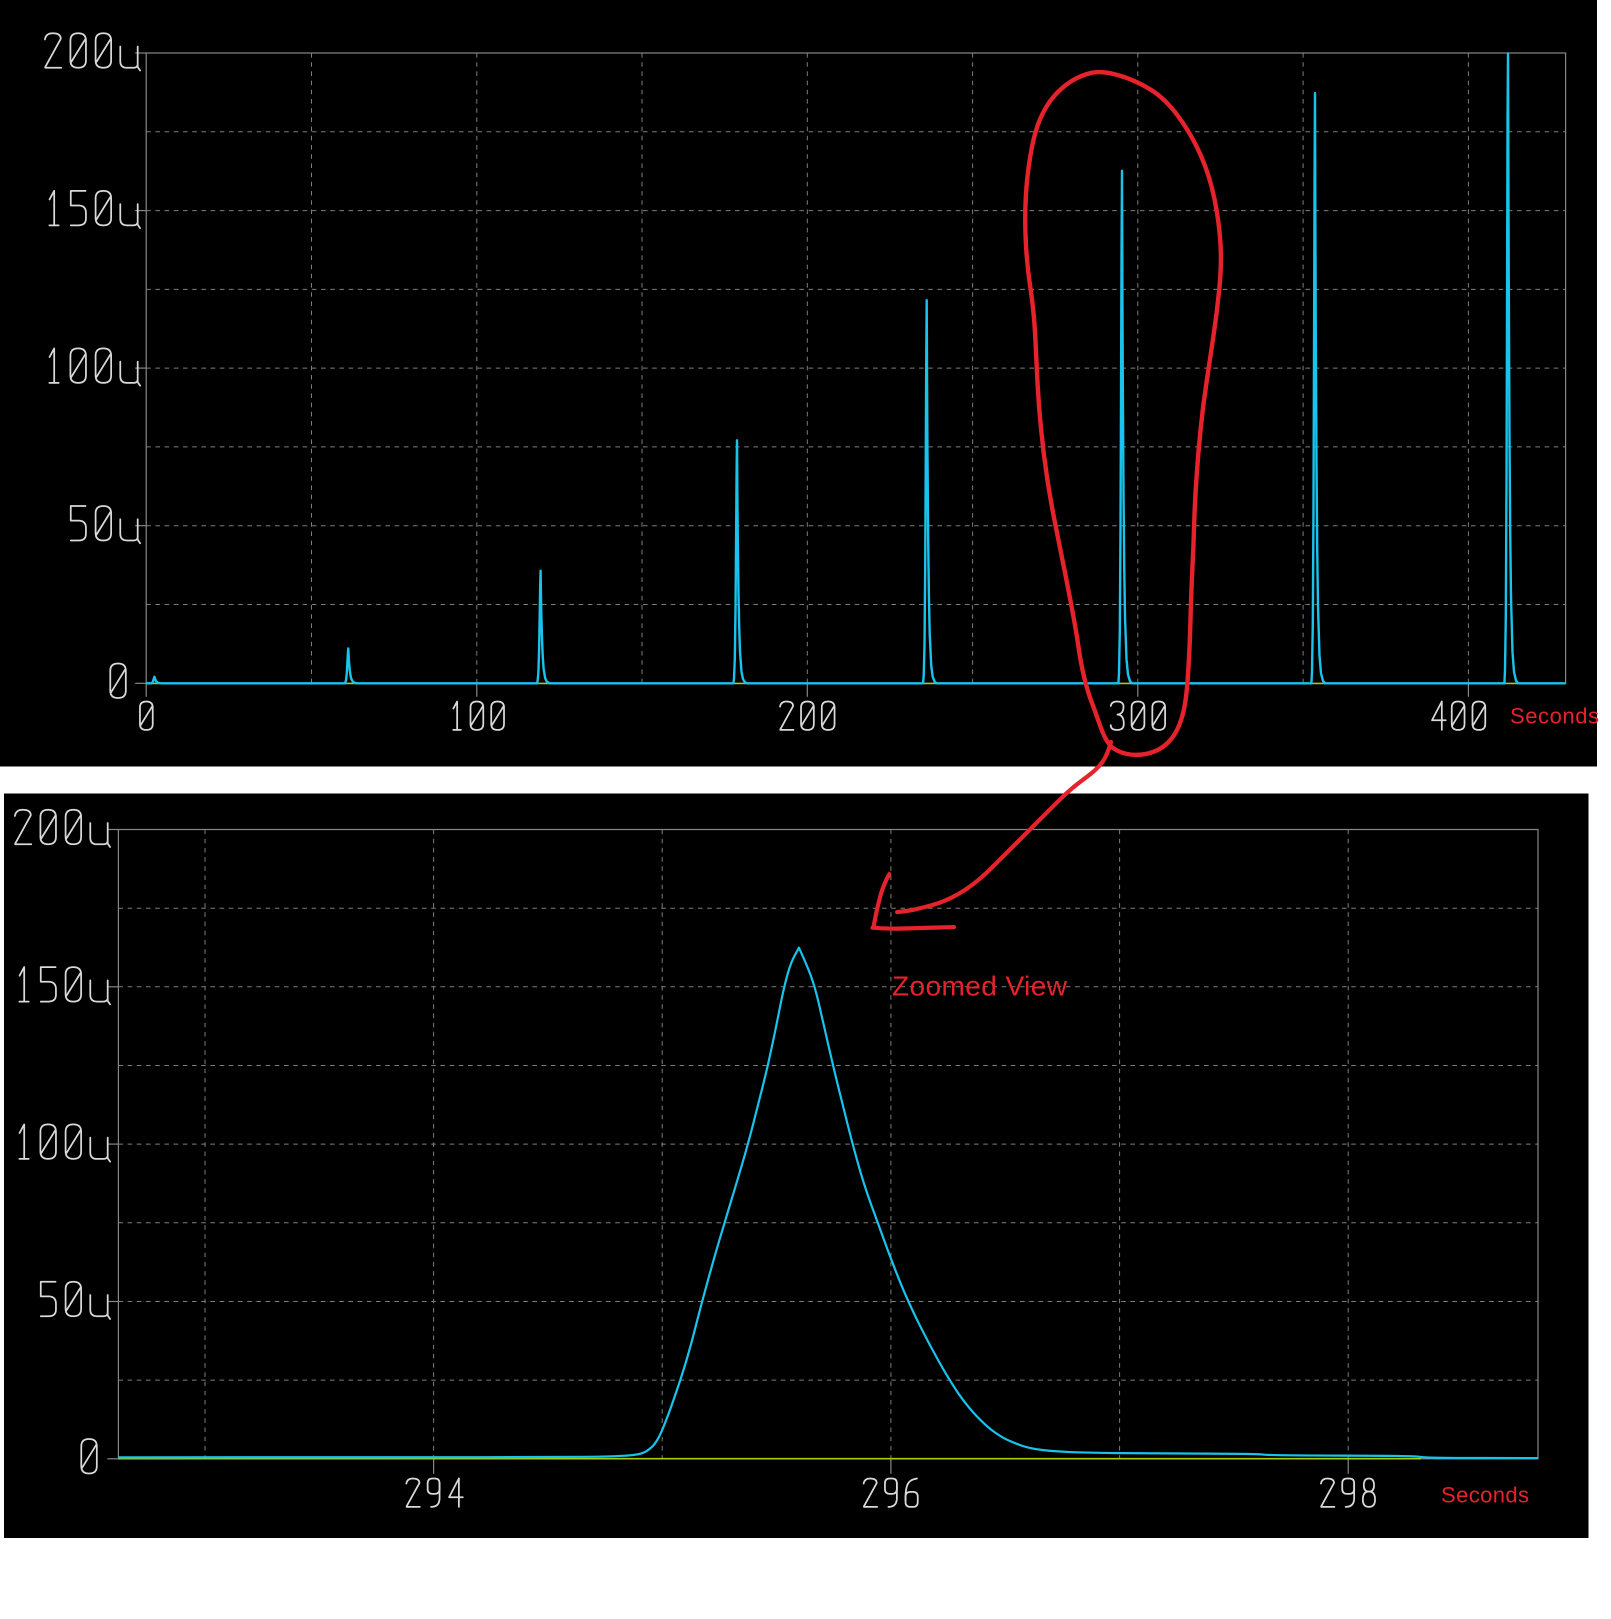 The image size is (1611, 1619). What do you see at coordinates (980, 986) in the screenshot?
I see `svg-text: Zoomed View` at bounding box center [980, 986].